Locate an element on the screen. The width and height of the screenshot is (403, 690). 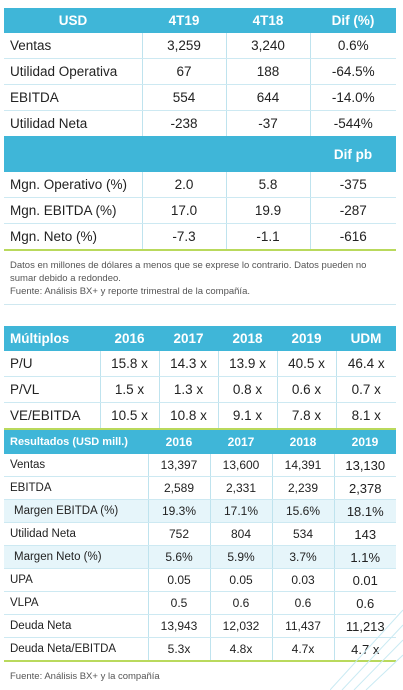
row-label: Mgn. Neto (%) is located at coordinates (54, 236).